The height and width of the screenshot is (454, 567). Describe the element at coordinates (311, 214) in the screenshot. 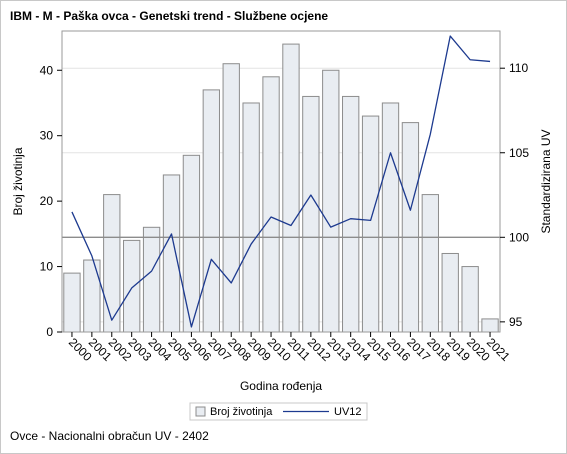

I see `bar-2012` at that location.